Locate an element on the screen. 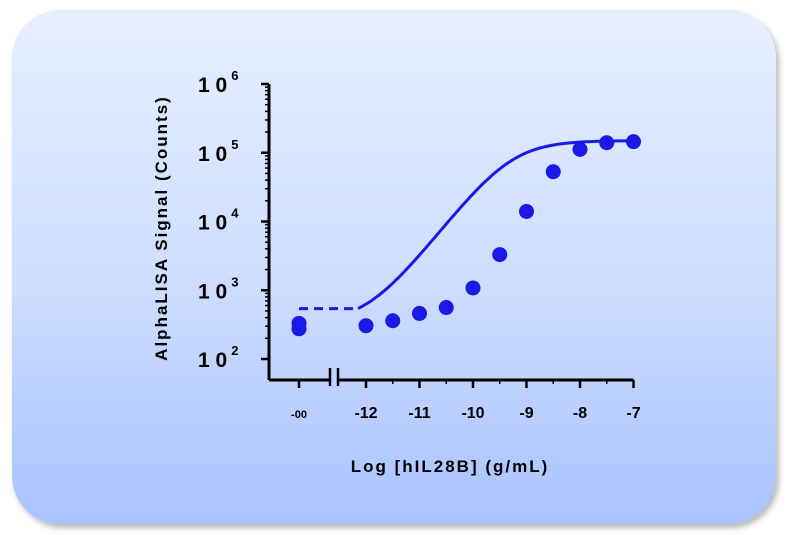 Image resolution: width=790 pixels, height=535 pixels. x-tick-label: -10 is located at coordinates (472, 413).